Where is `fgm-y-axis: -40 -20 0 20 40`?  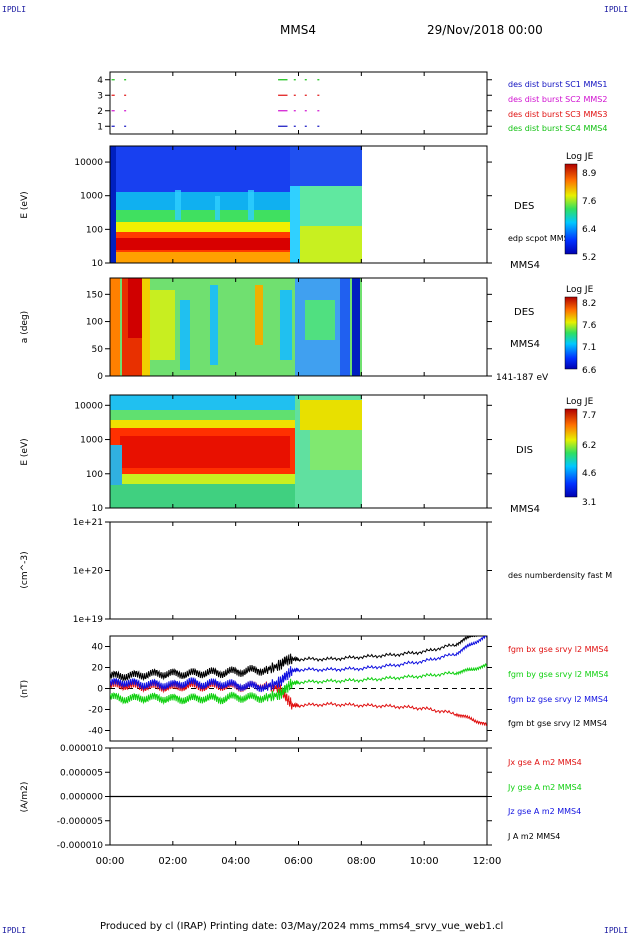 fgm-y-axis: -40 -20 0 20 40 is located at coordinates (290, 690).